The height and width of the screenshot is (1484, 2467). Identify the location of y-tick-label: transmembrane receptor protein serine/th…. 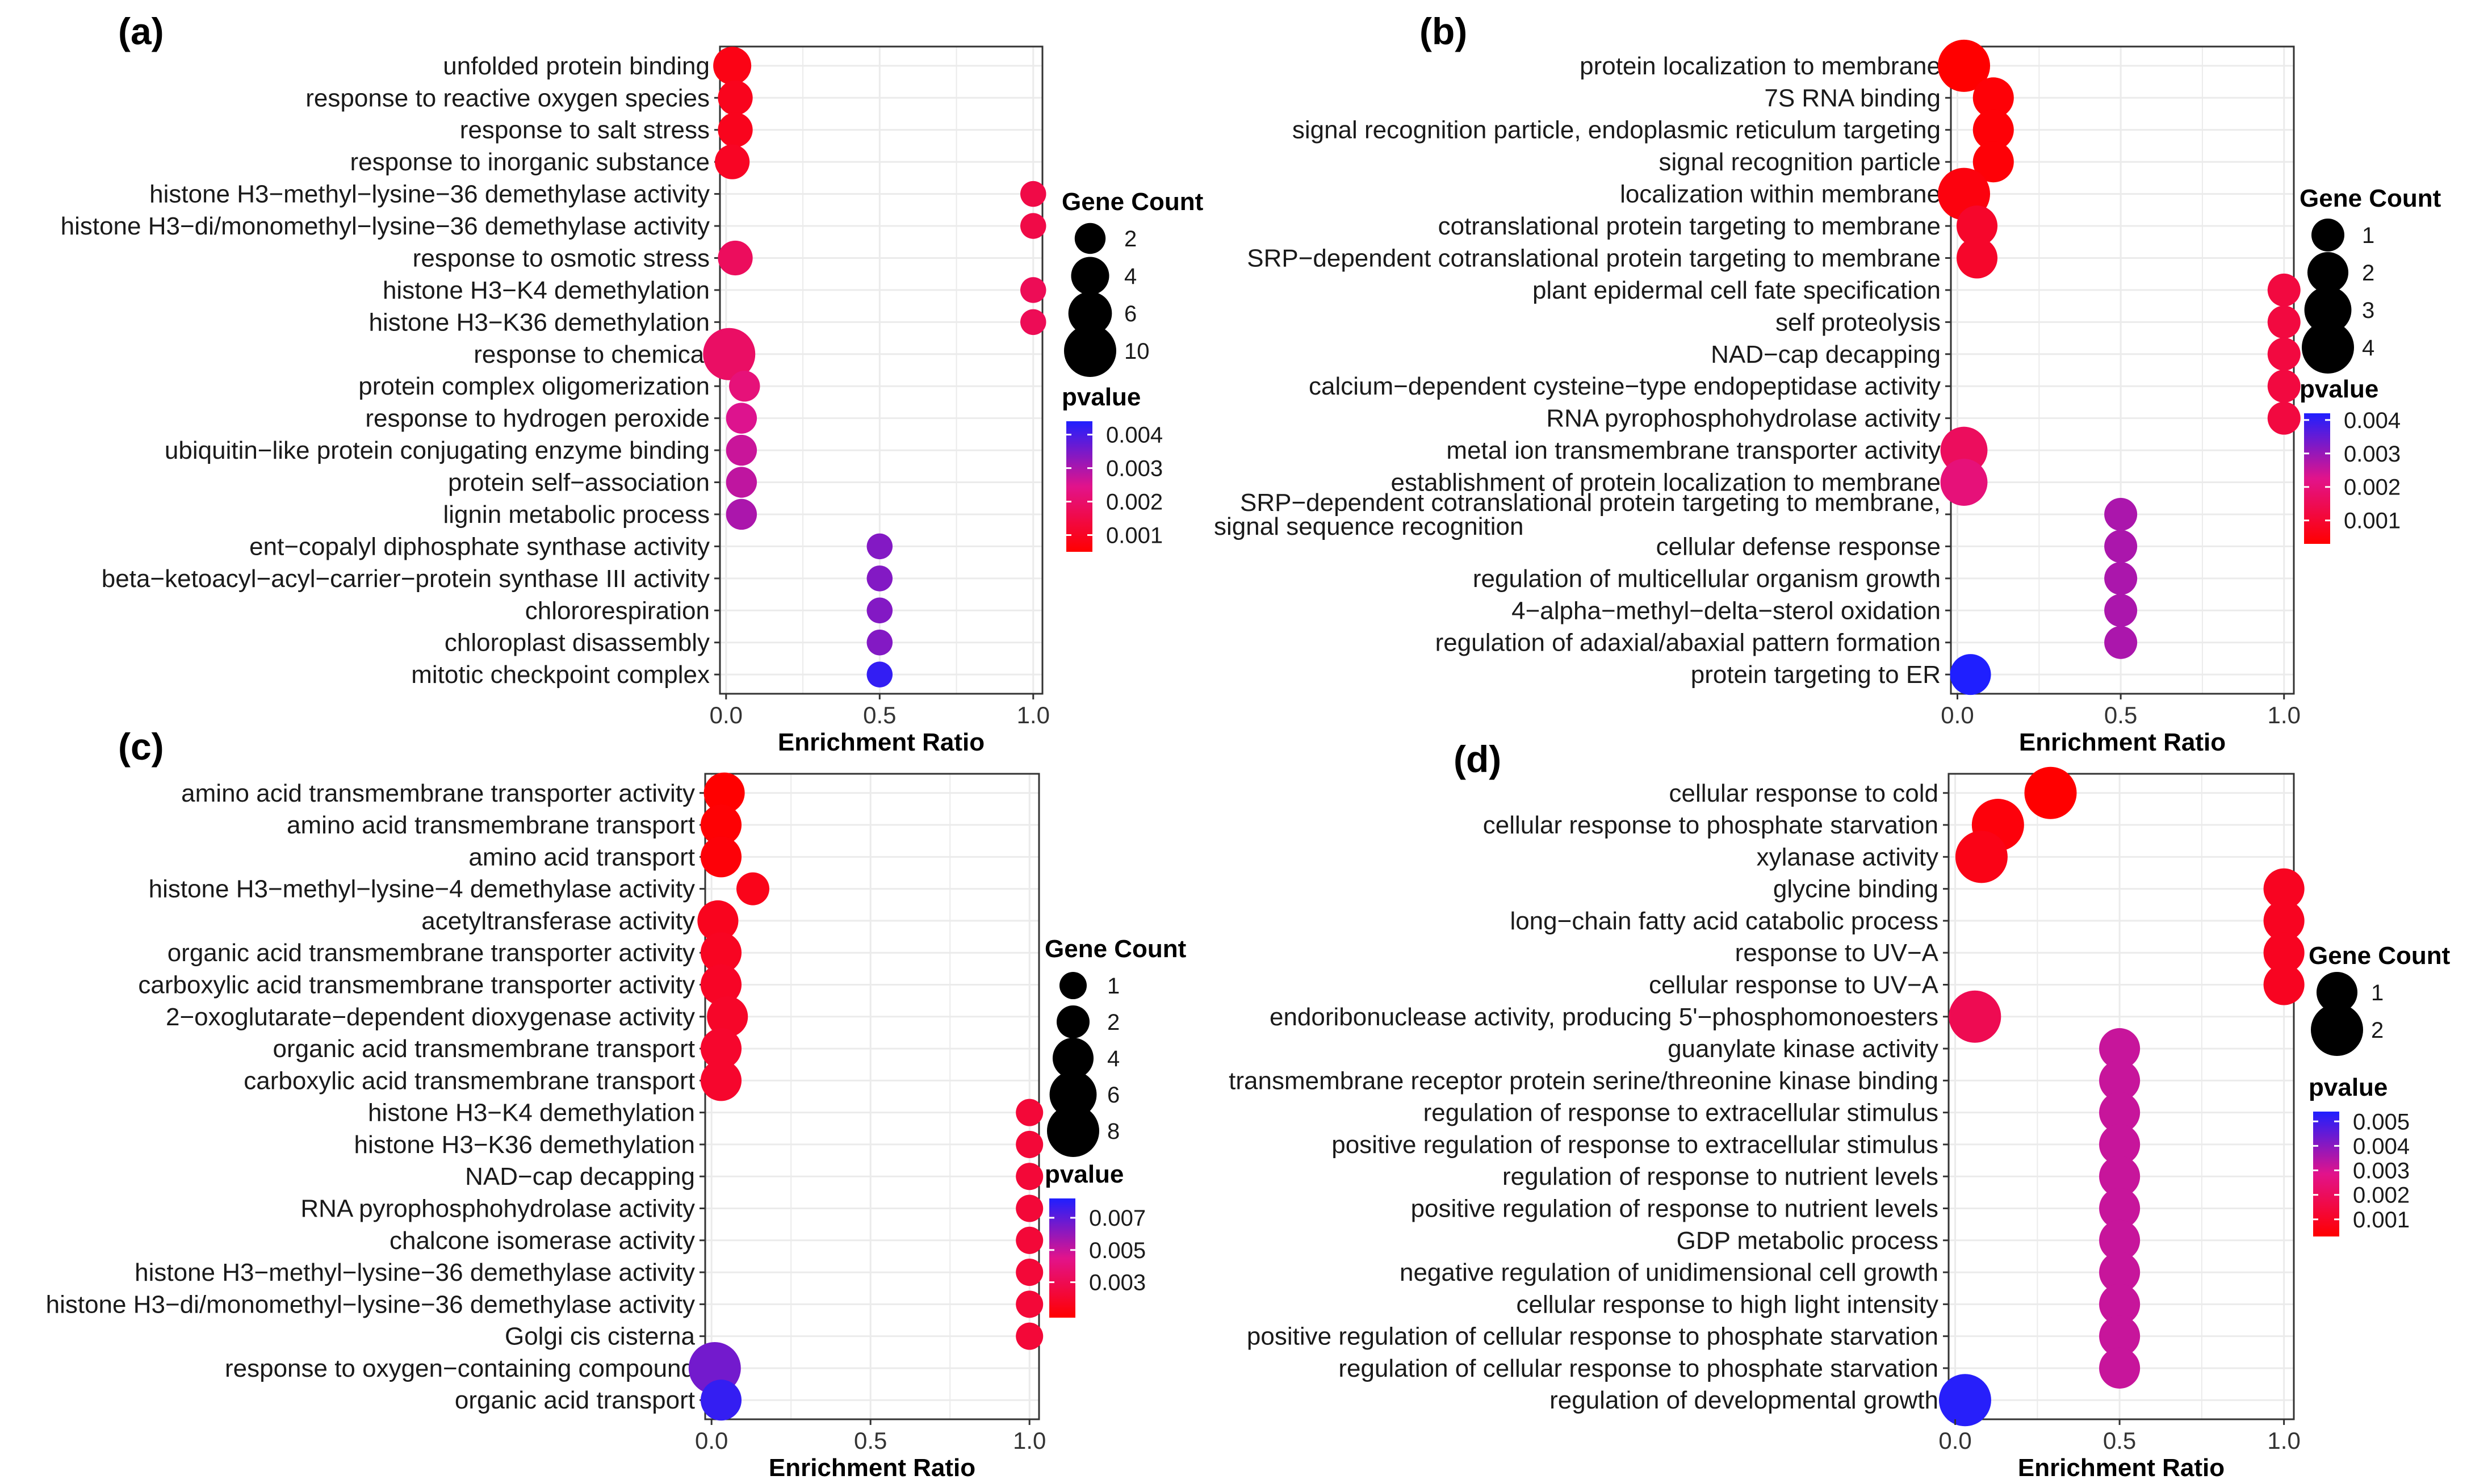
(1583, 1081).